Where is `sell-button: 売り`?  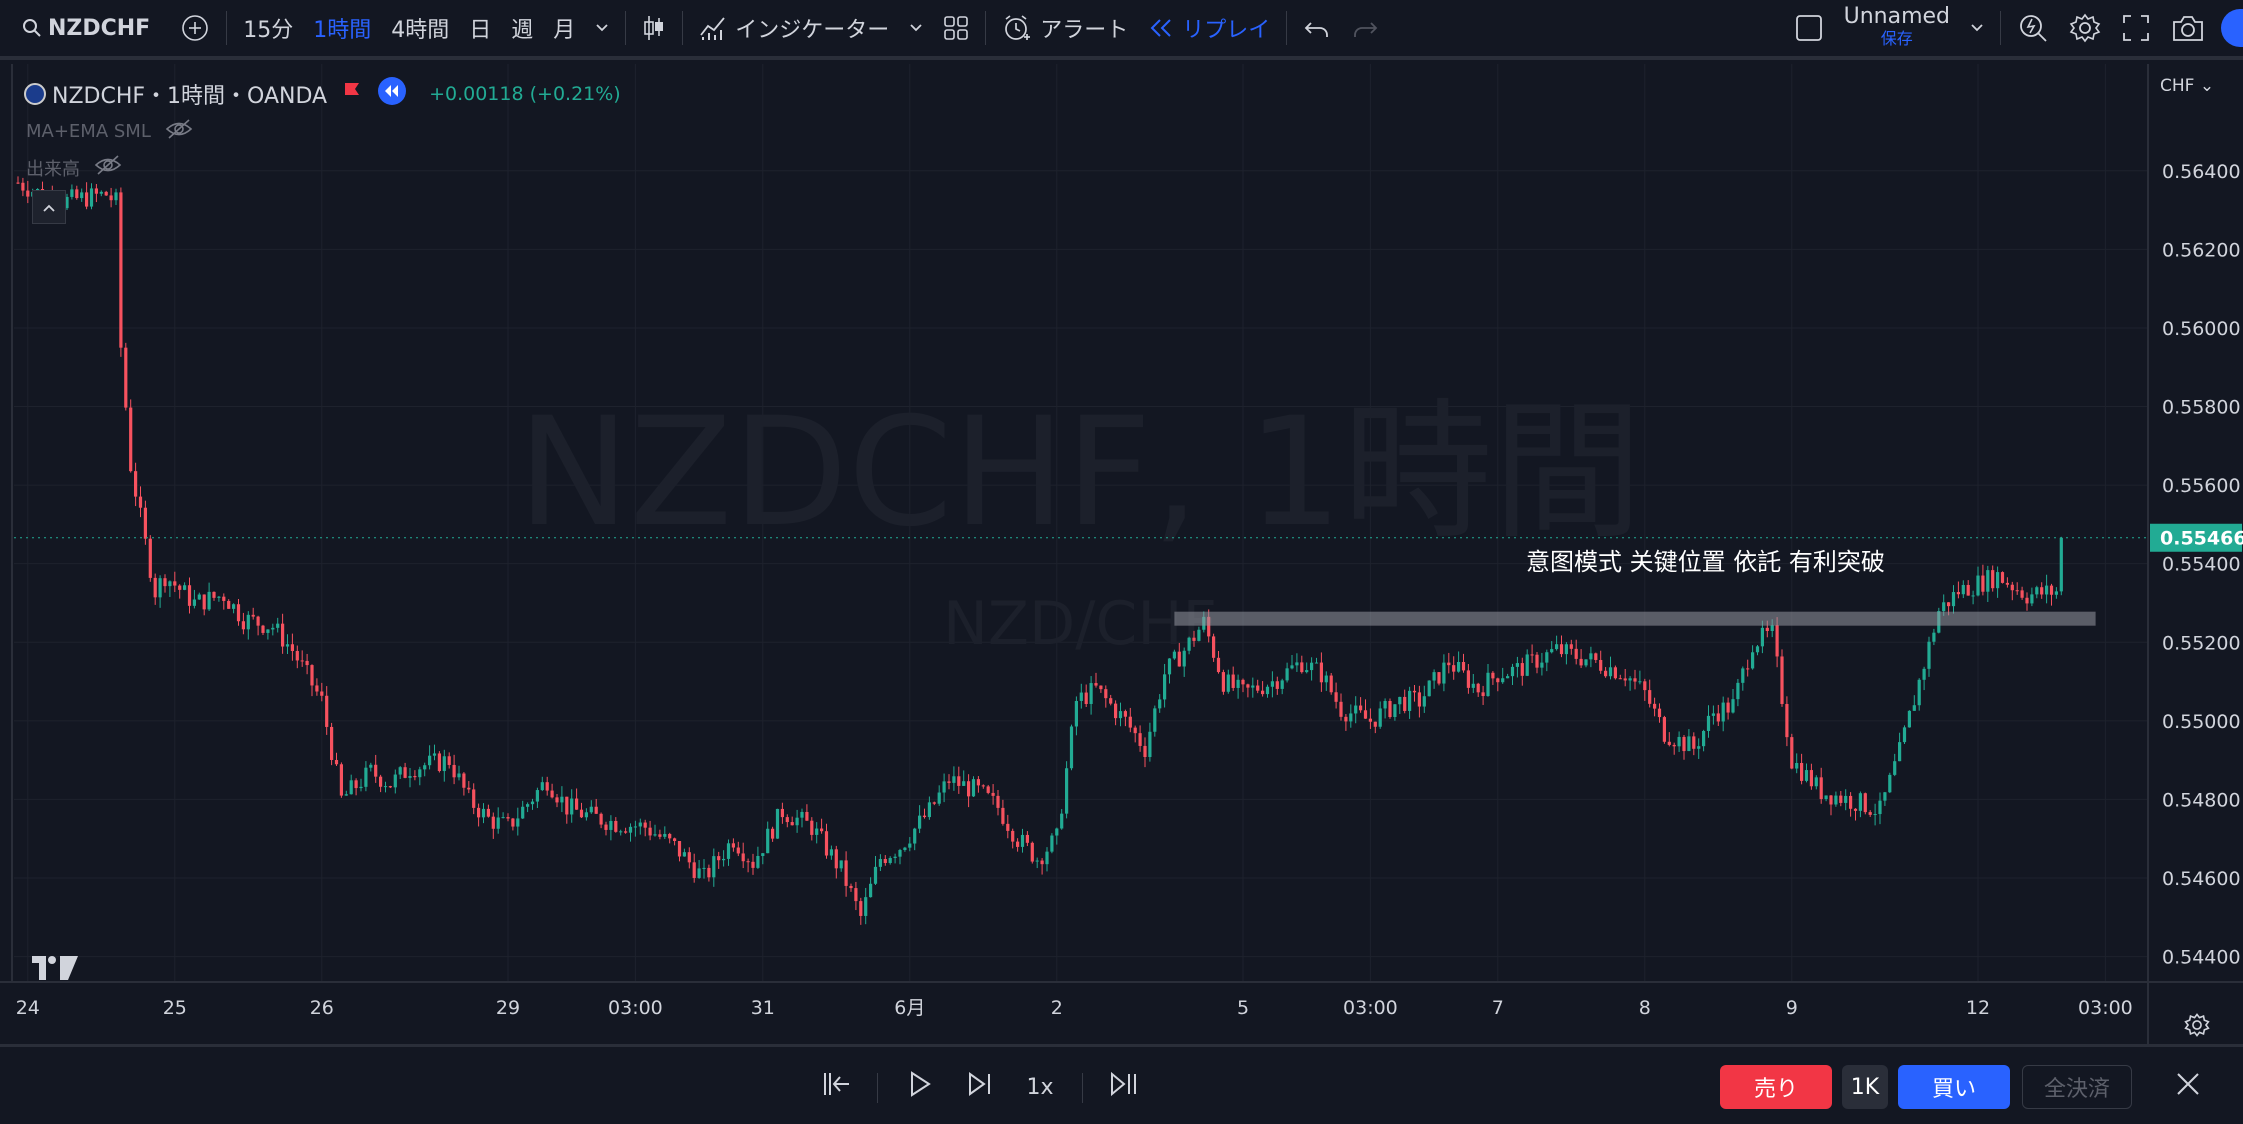 sell-button: 売り is located at coordinates (1776, 1087).